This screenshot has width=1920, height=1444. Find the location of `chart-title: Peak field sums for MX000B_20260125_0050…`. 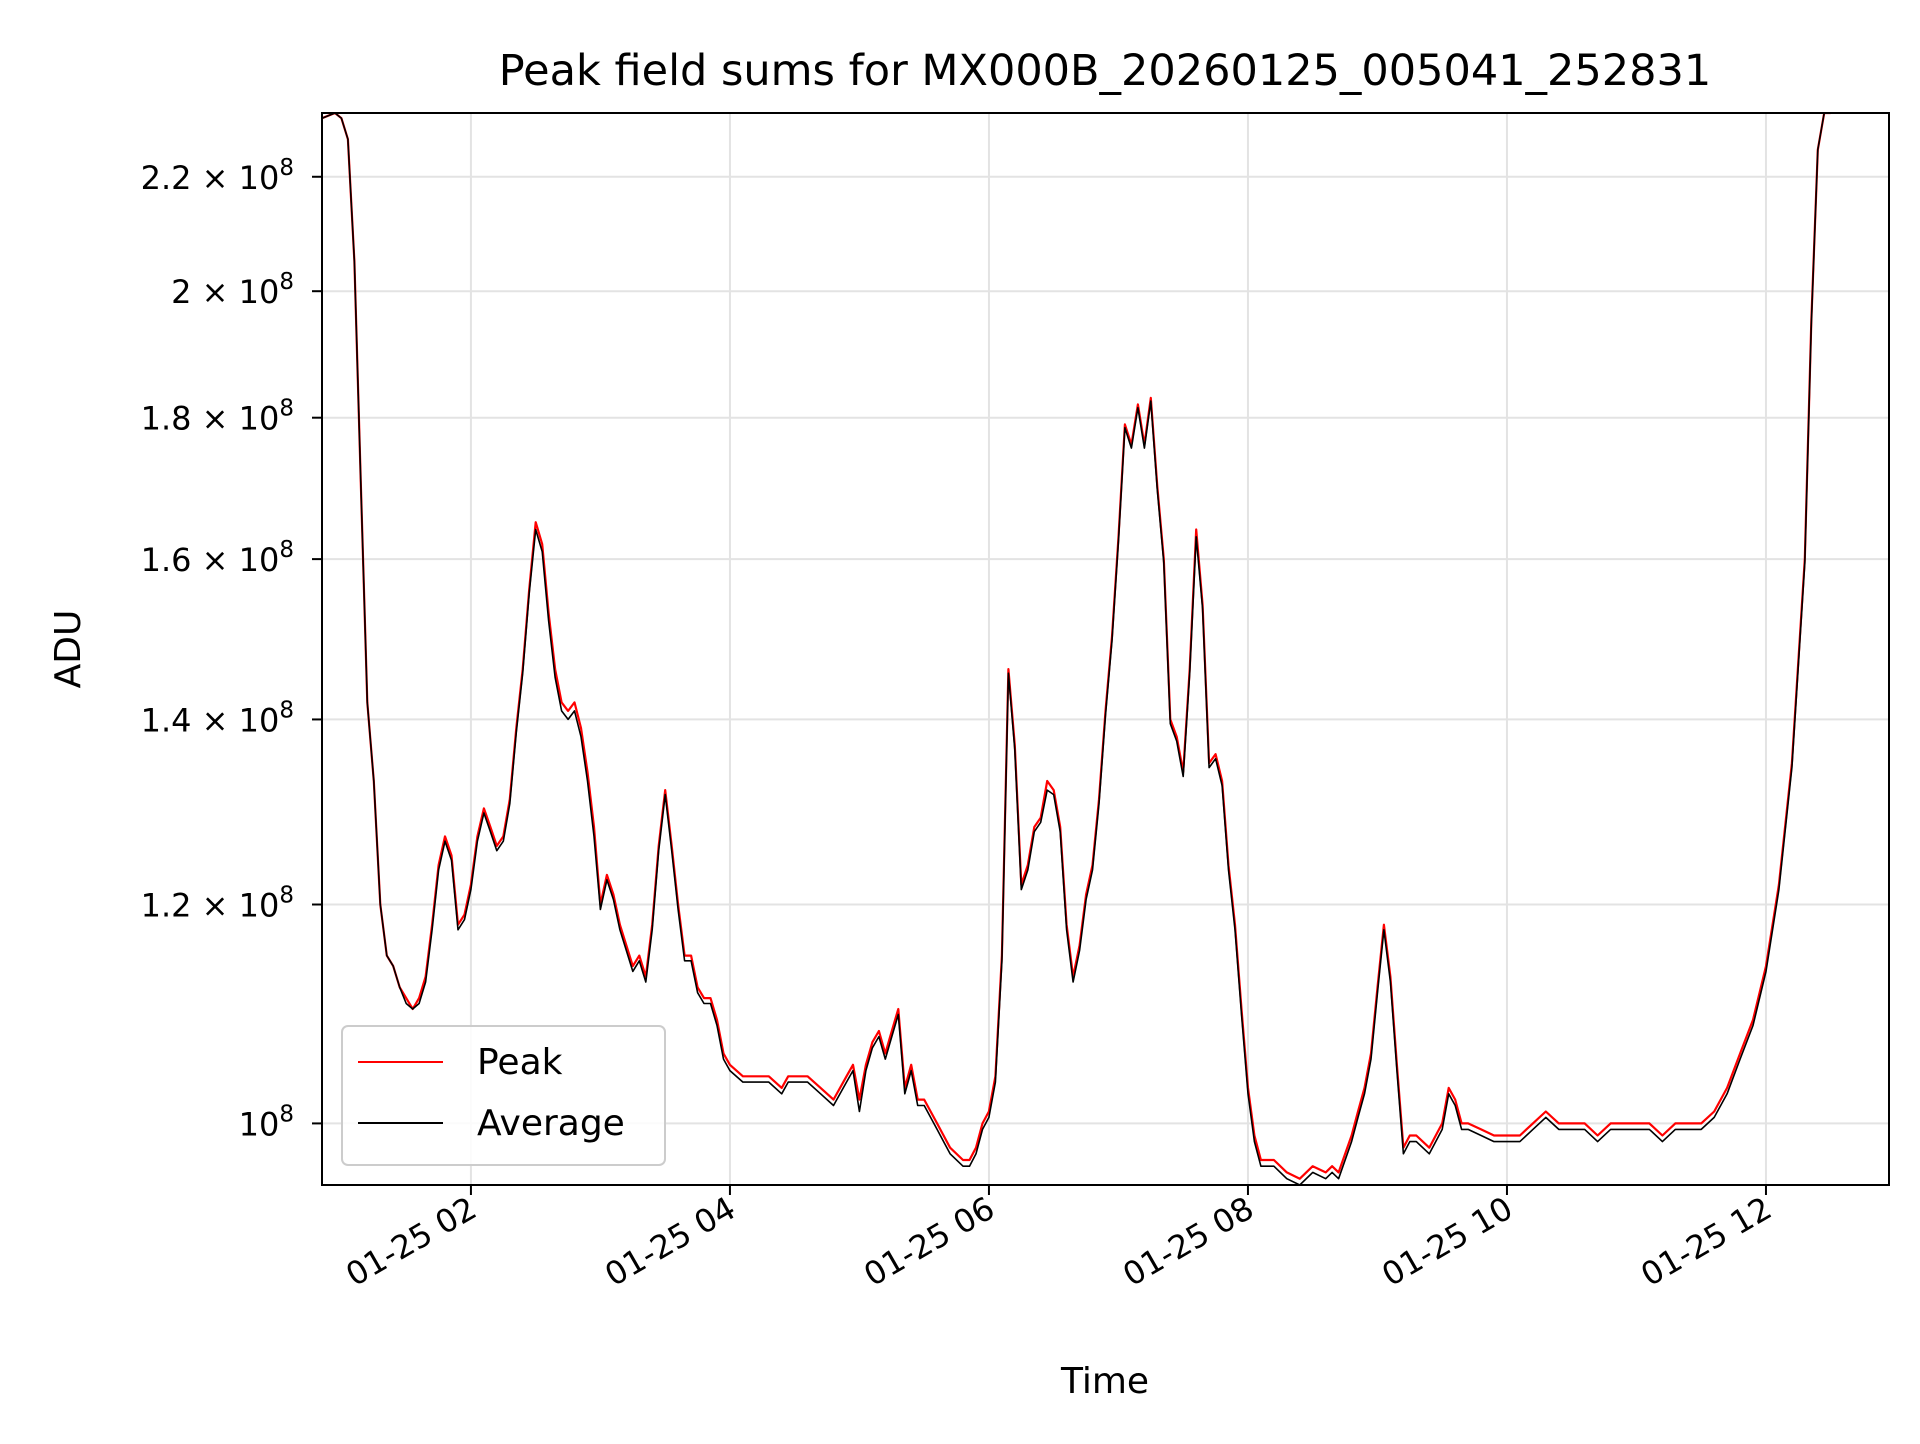

chart-title: Peak field sums for MX000B_20260125_0050… is located at coordinates (1105, 71).